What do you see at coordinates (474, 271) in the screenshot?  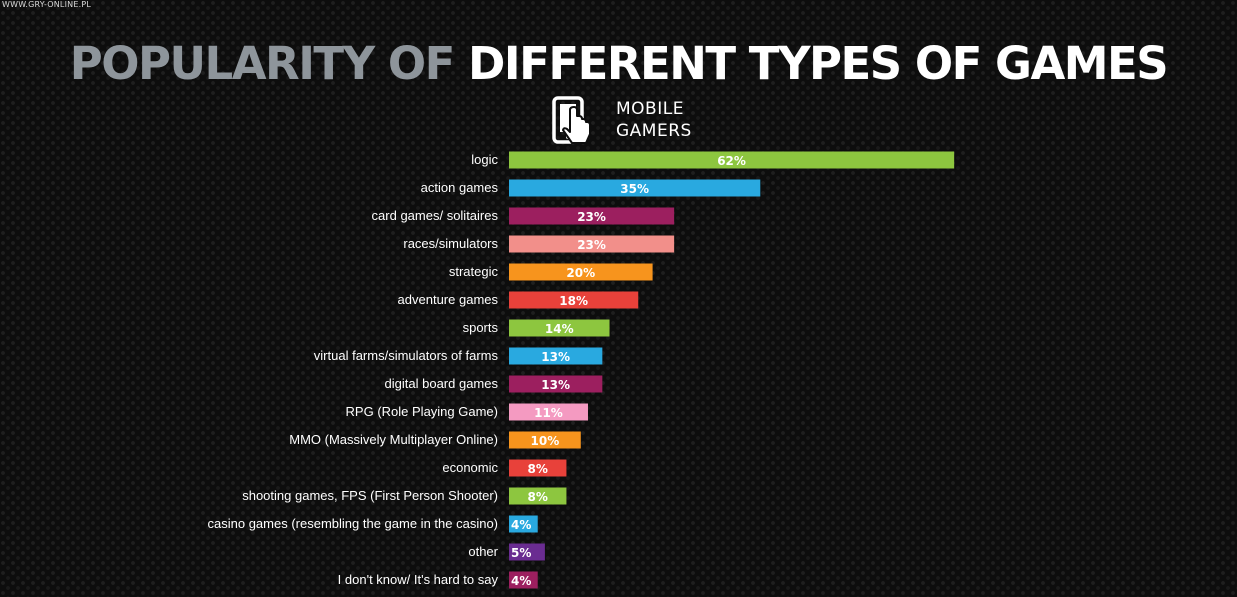 I see `category-label: strategic` at bounding box center [474, 271].